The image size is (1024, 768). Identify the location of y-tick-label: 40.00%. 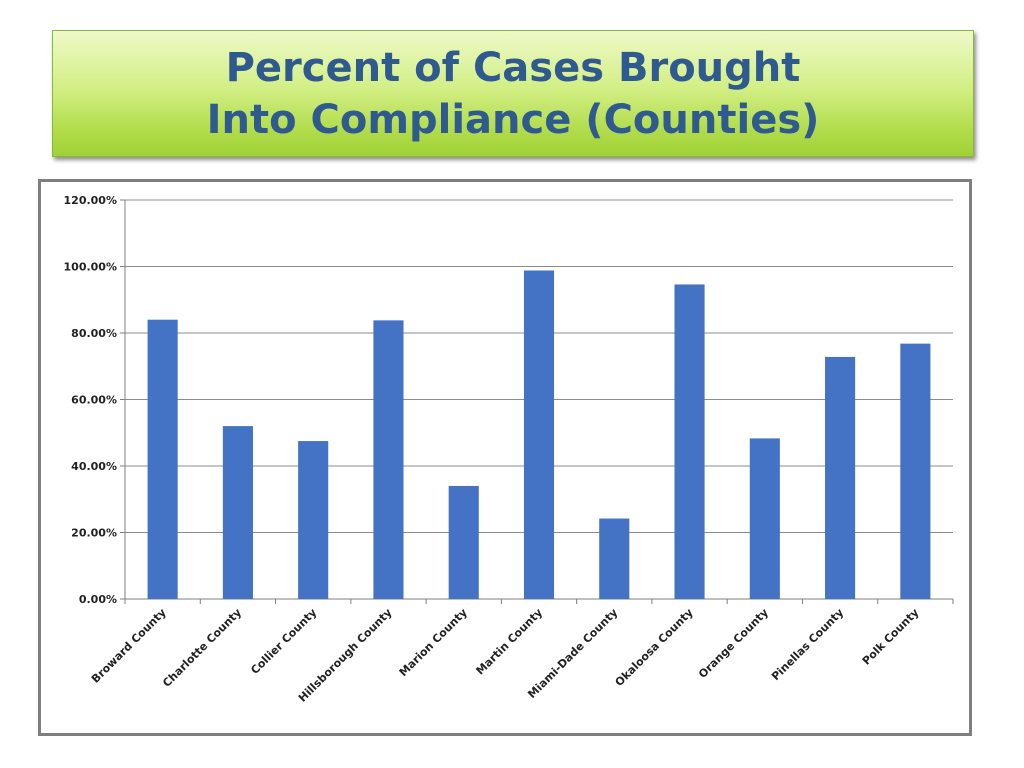
(94, 466).